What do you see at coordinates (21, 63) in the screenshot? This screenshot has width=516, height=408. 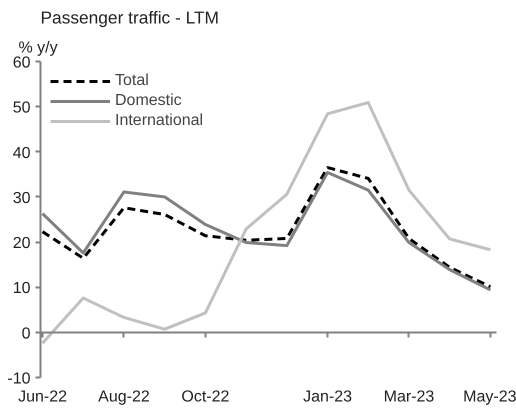 I see `y-tick-label: 60` at bounding box center [21, 63].